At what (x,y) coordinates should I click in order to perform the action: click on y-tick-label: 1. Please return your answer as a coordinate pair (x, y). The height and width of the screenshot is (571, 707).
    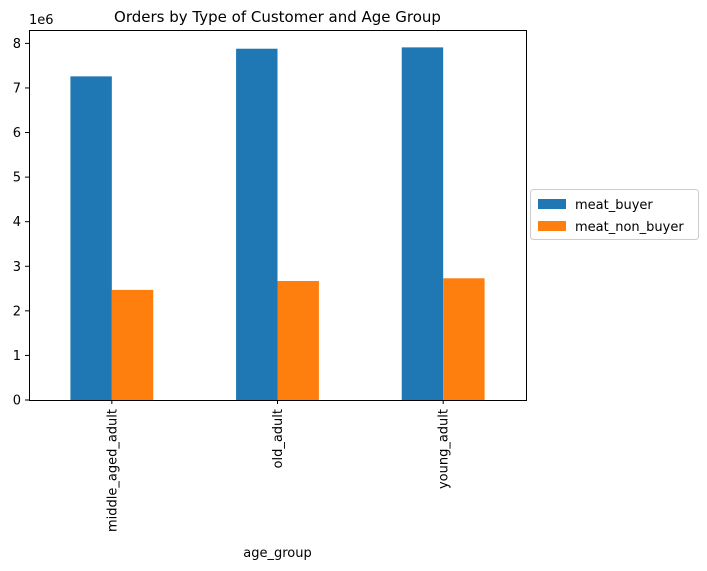
    Looking at the image, I should click on (17, 356).